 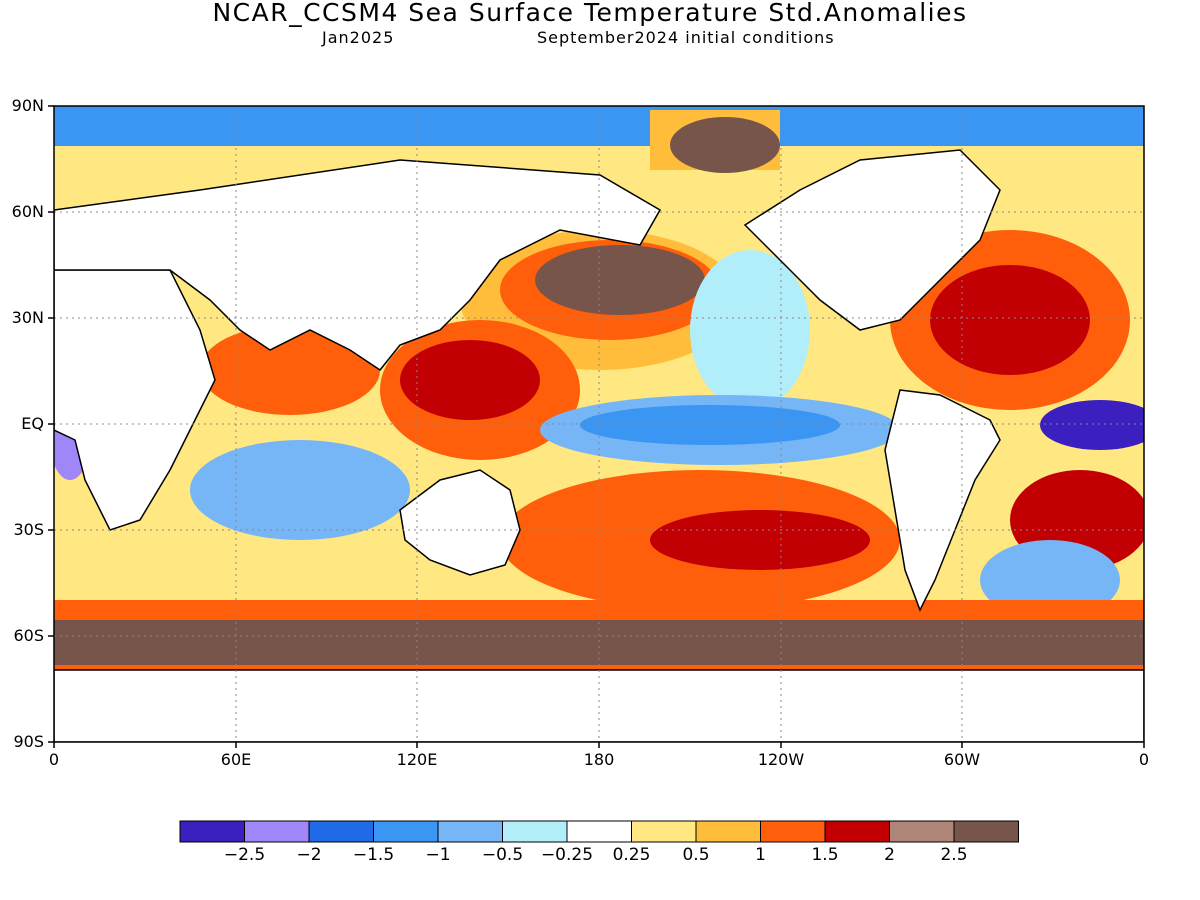 What do you see at coordinates (244, 855) in the screenshot?
I see `colorbar-label: −2.5` at bounding box center [244, 855].